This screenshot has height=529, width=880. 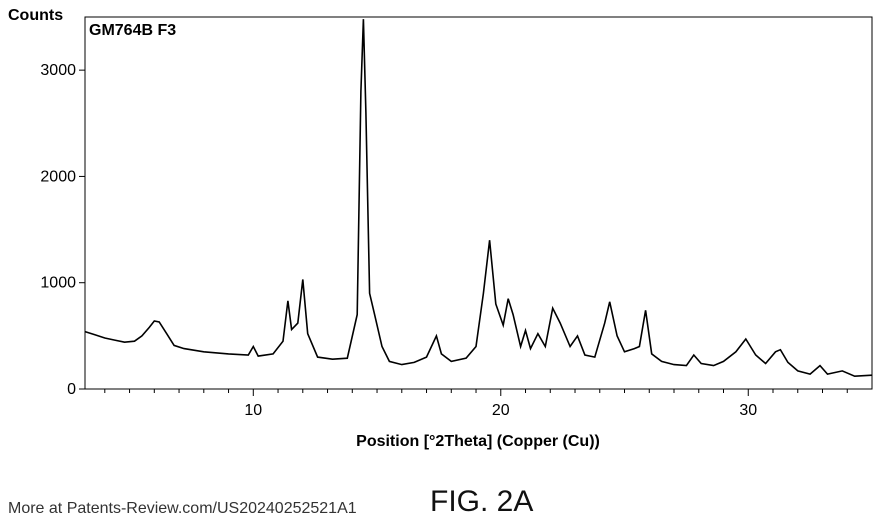 What do you see at coordinates (501, 410) in the screenshot?
I see `x-tick-label: 20` at bounding box center [501, 410].